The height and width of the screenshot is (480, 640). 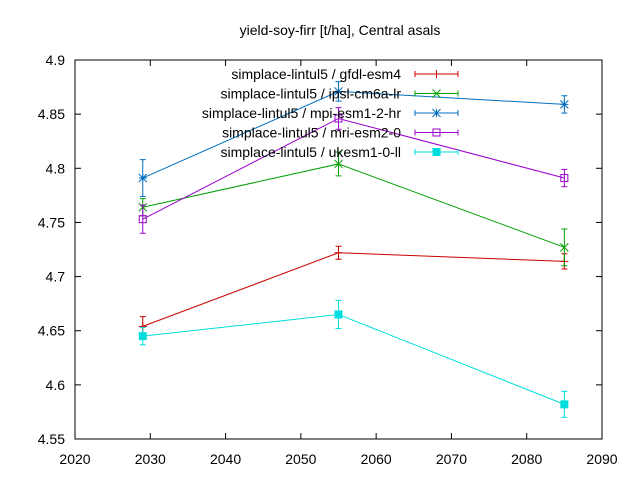 What do you see at coordinates (311, 94) in the screenshot?
I see `legend-label: simplace-lintul5 / ipsl-cm6a-lr` at bounding box center [311, 94].